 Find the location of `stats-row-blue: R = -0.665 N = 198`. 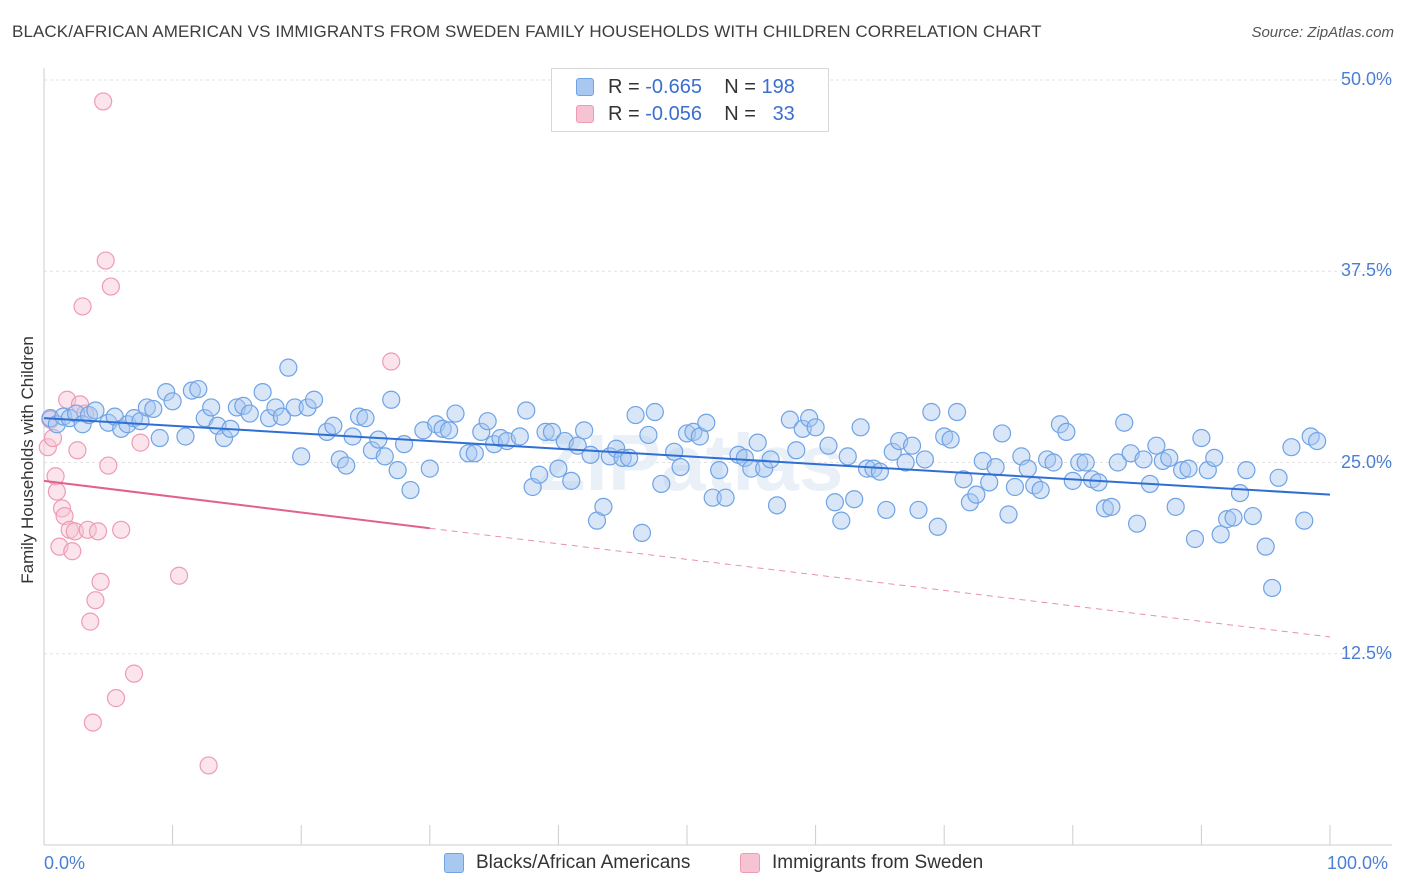

stats-row-blue: R = -0.665 N = 198 is located at coordinates (685, 87).